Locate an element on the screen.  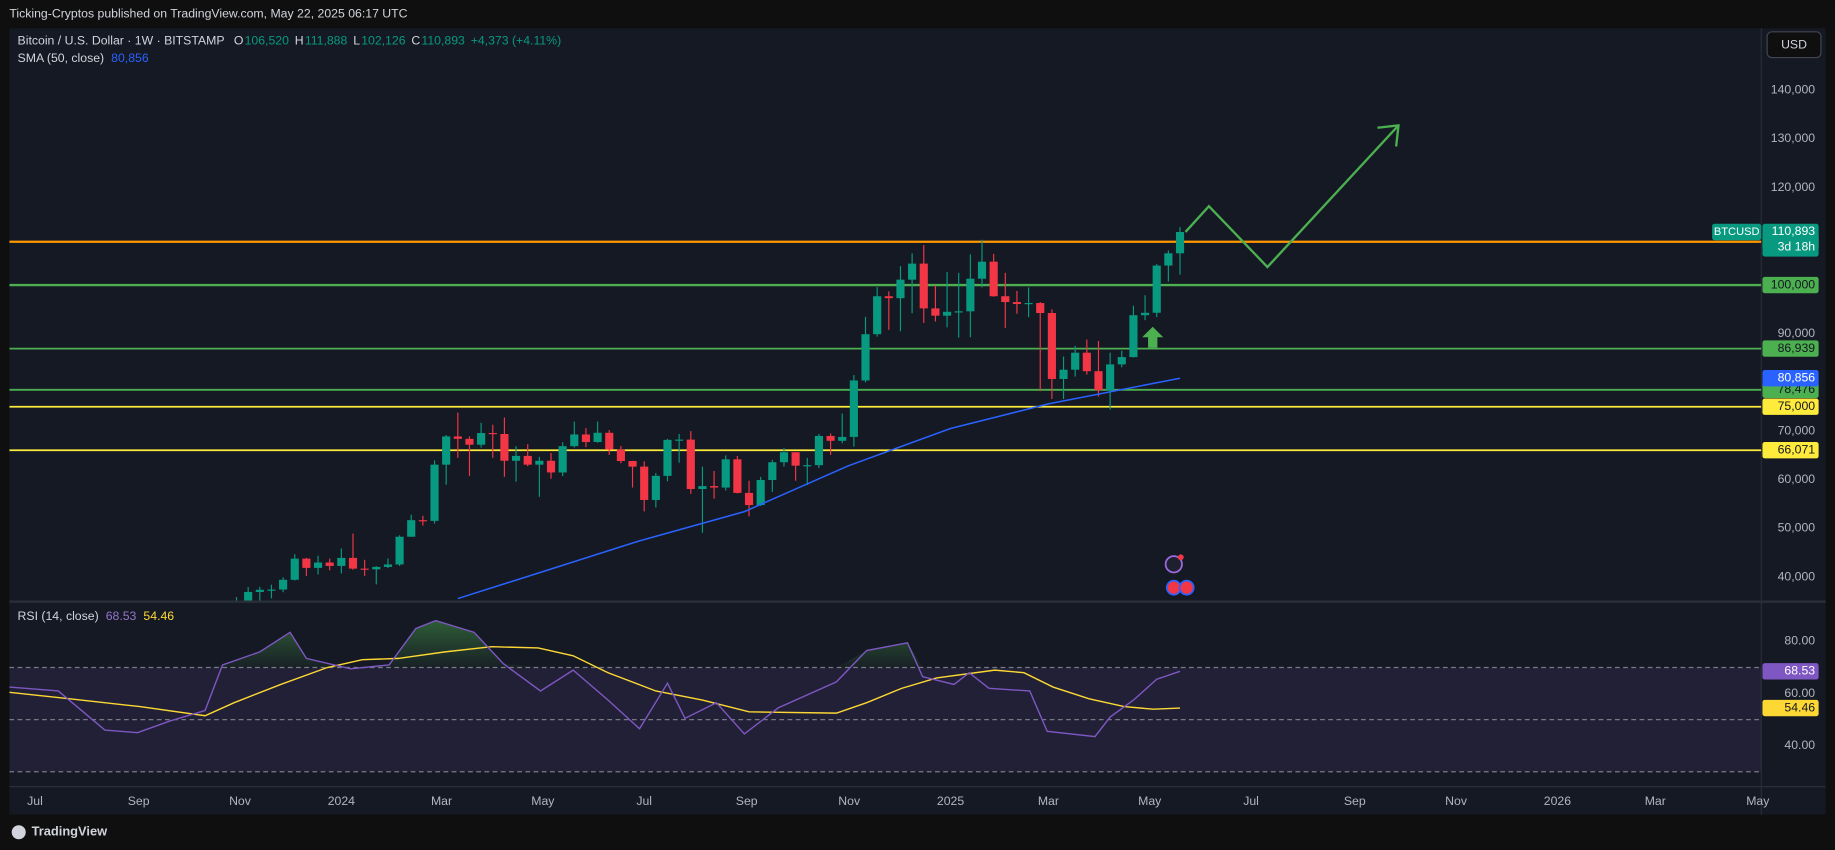
rsi-value-label: 68.53 is located at coordinates (1799, 671).